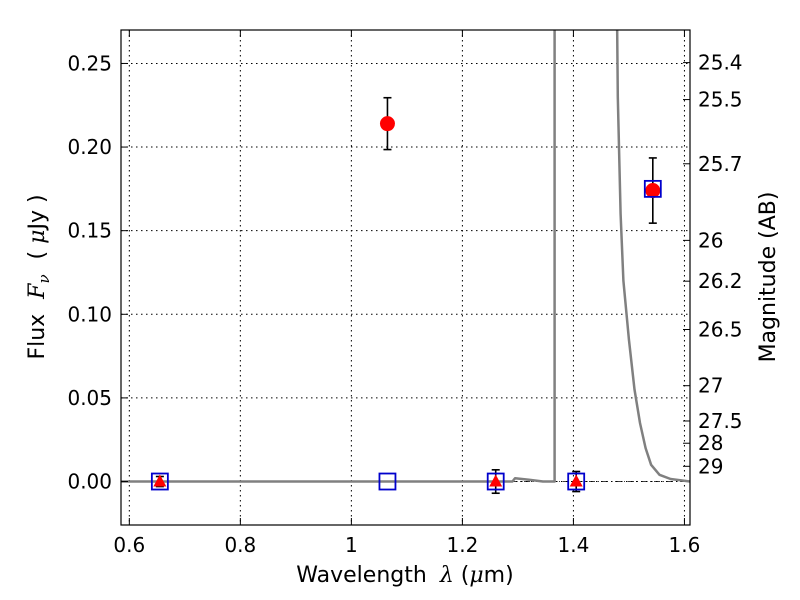 The height and width of the screenshot is (600, 800). What do you see at coordinates (361, 575) in the screenshot?
I see `x-axis-label-prefix: Wavelength` at bounding box center [361, 575].